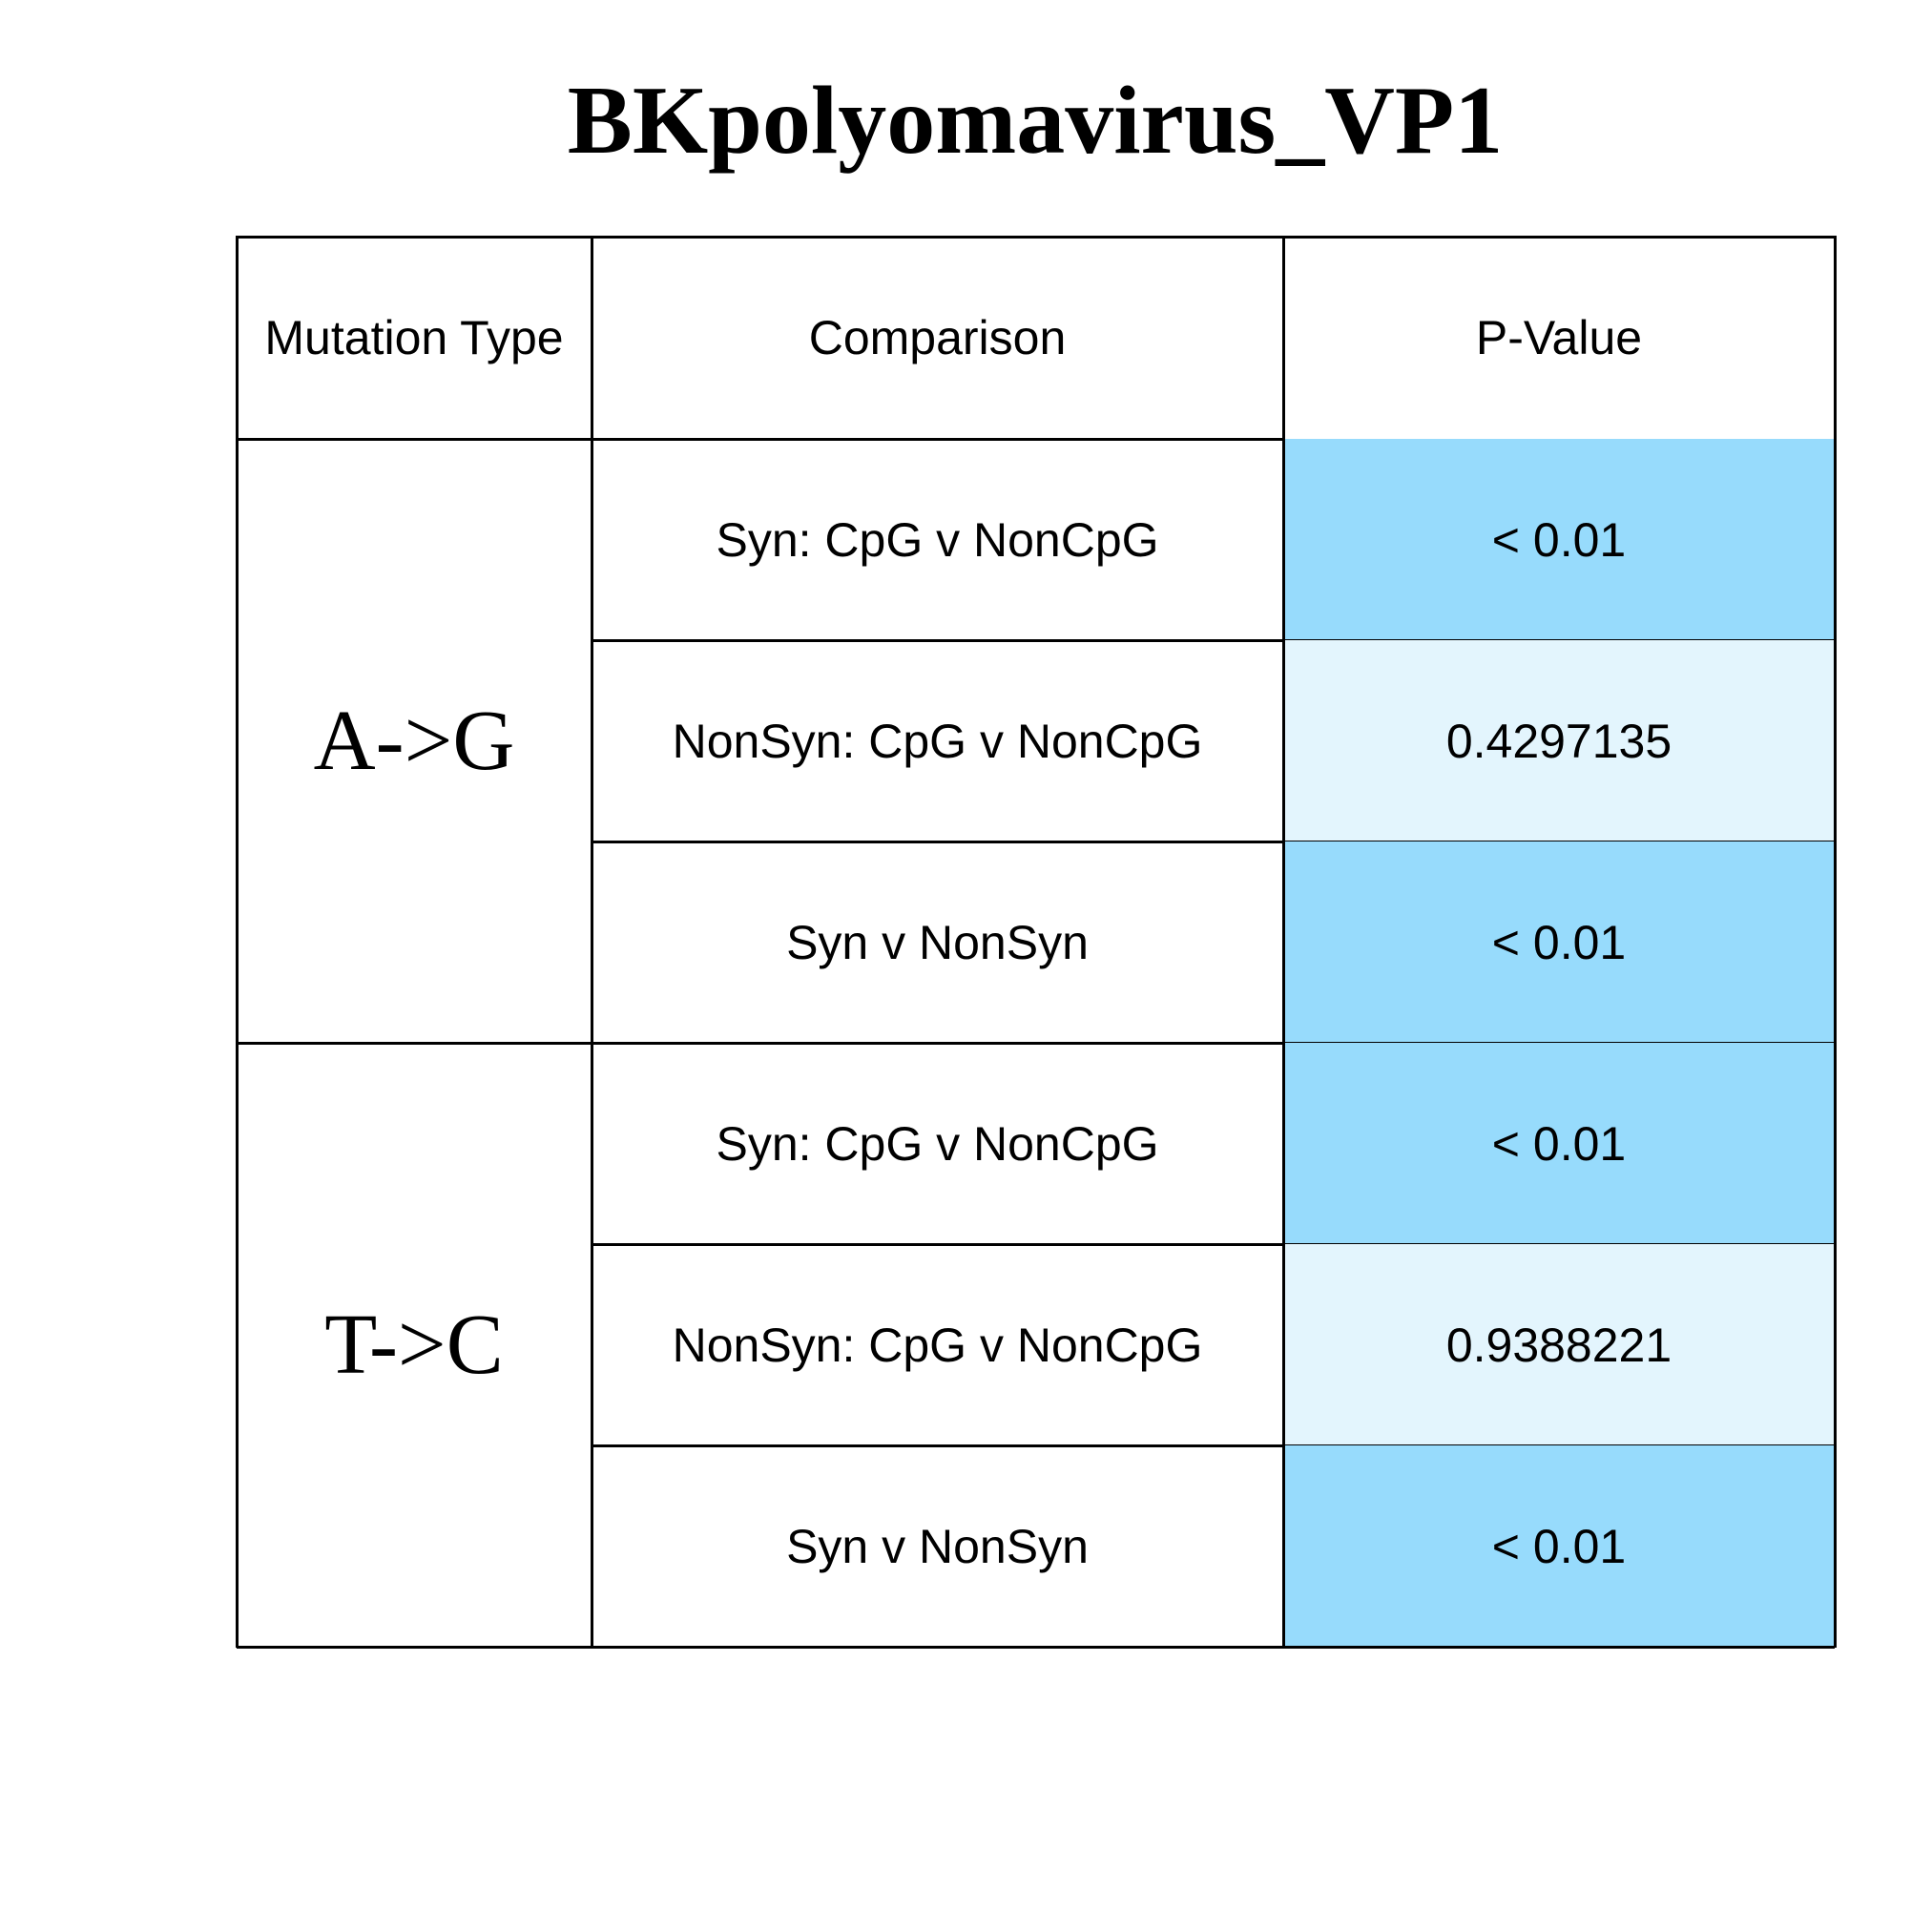  What do you see at coordinates (414, 1345) in the screenshot?
I see `mutation-type-cell: T->C` at bounding box center [414, 1345].